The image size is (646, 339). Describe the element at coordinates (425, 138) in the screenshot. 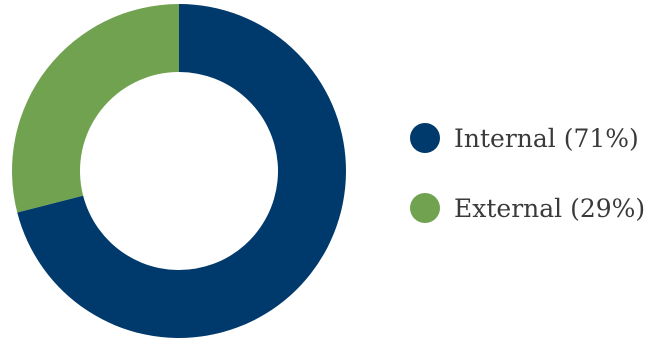

I see `legend-swatch-internal` at that location.